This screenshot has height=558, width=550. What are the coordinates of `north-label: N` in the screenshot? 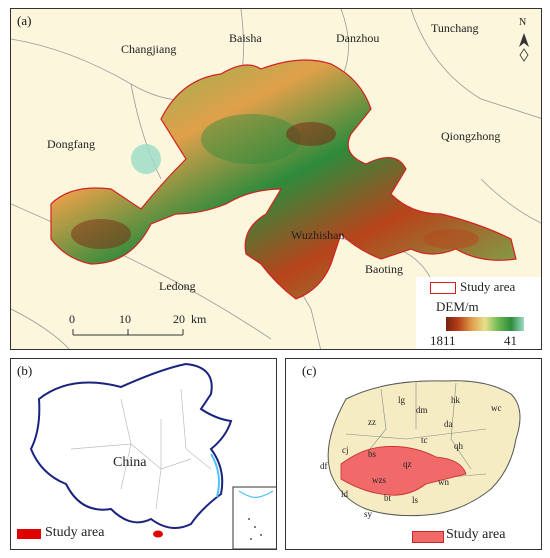 It's located at (523, 22).